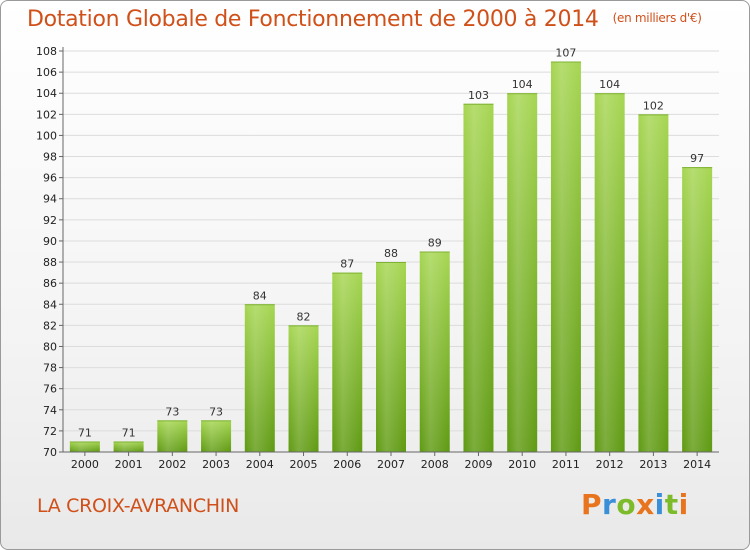  What do you see at coordinates (391, 464) in the screenshot?
I see `x-tick-label: 2007` at bounding box center [391, 464].